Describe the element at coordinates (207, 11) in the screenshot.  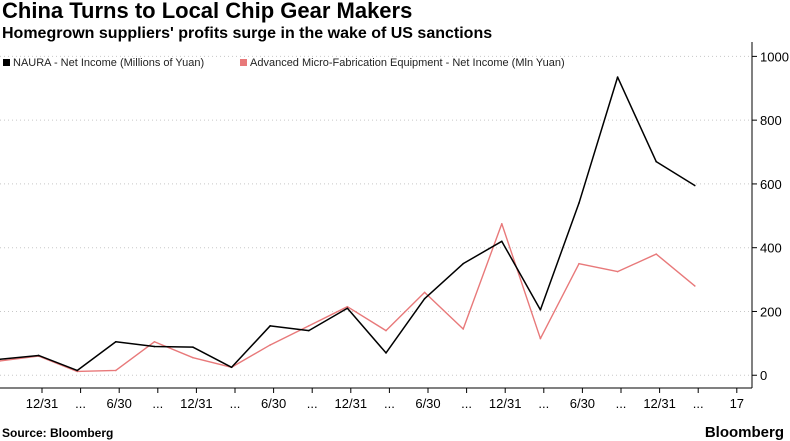
I see `chart-title: China Turns to Local Chip Gear Makers` at that location.